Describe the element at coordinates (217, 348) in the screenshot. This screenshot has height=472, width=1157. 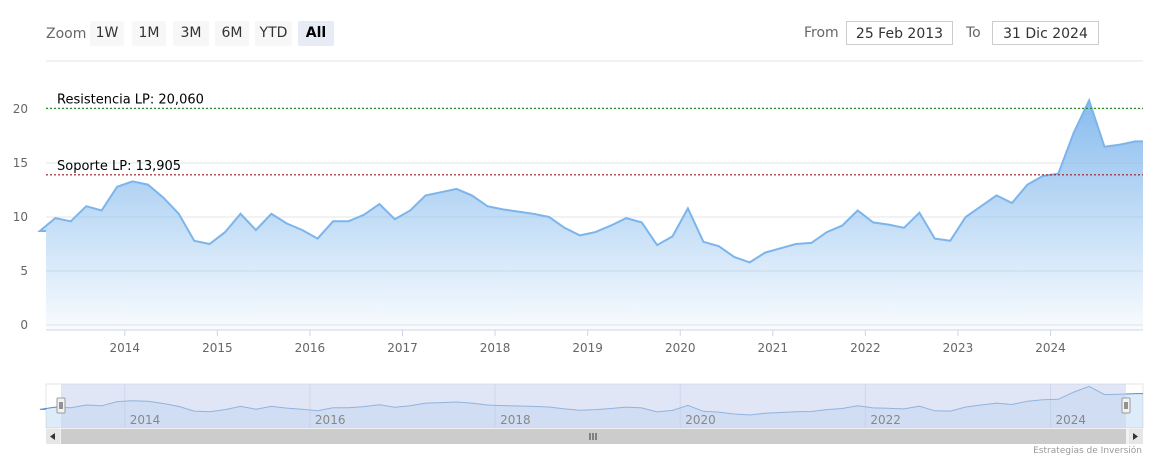
I see `x-tick-label: 2015` at that location.